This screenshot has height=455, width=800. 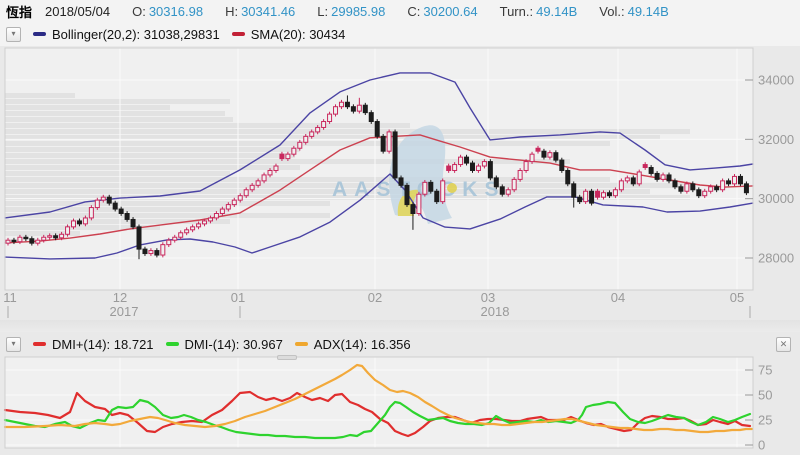 What do you see at coordinates (298, 34) in the screenshot?
I see `sma-legend-label: SMA(20): 30434` at bounding box center [298, 34].